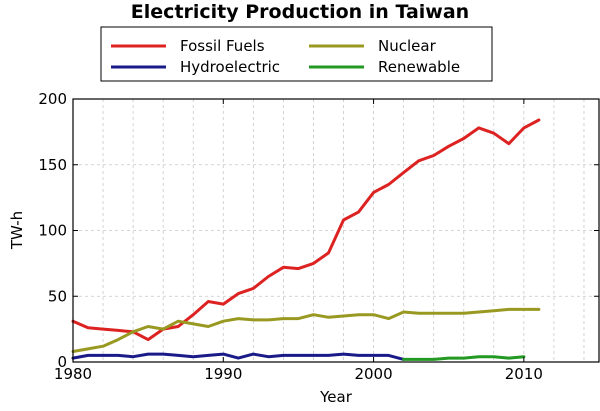 The height and width of the screenshot is (411, 600). Describe the element at coordinates (419, 67) in the screenshot. I see `legend-label-renewable: Renewable` at that location.